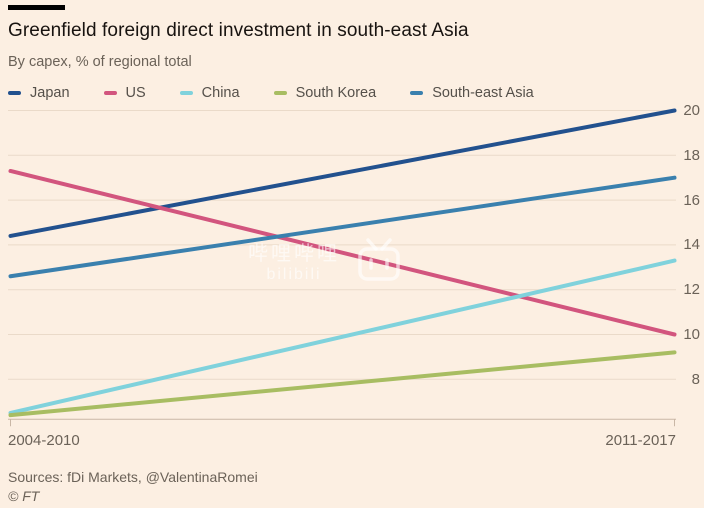  I want to click on y-tick-label: 8, so click(695, 379).